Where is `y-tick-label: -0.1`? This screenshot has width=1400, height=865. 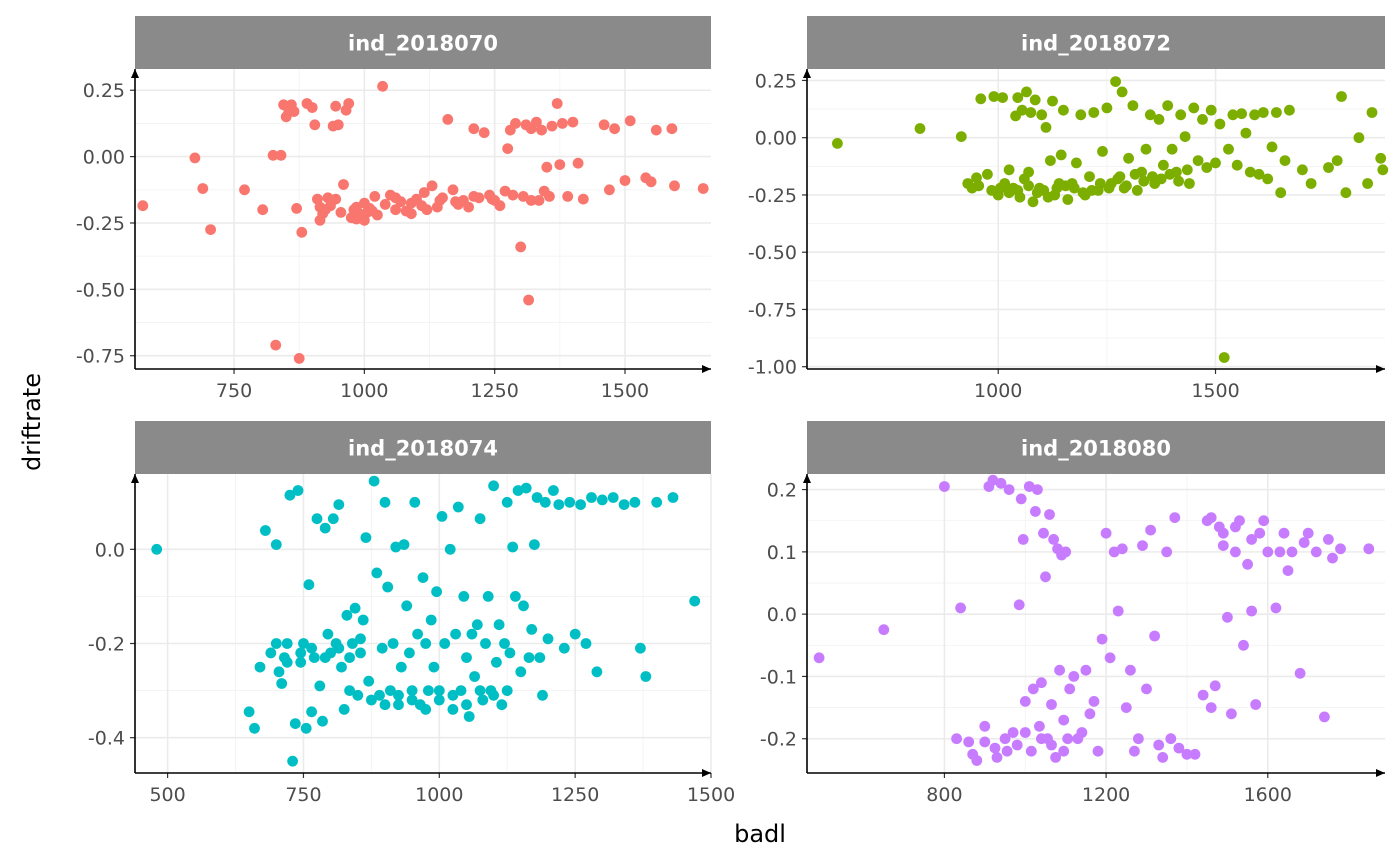
y-tick-label: -0.1 is located at coordinates (778, 677).